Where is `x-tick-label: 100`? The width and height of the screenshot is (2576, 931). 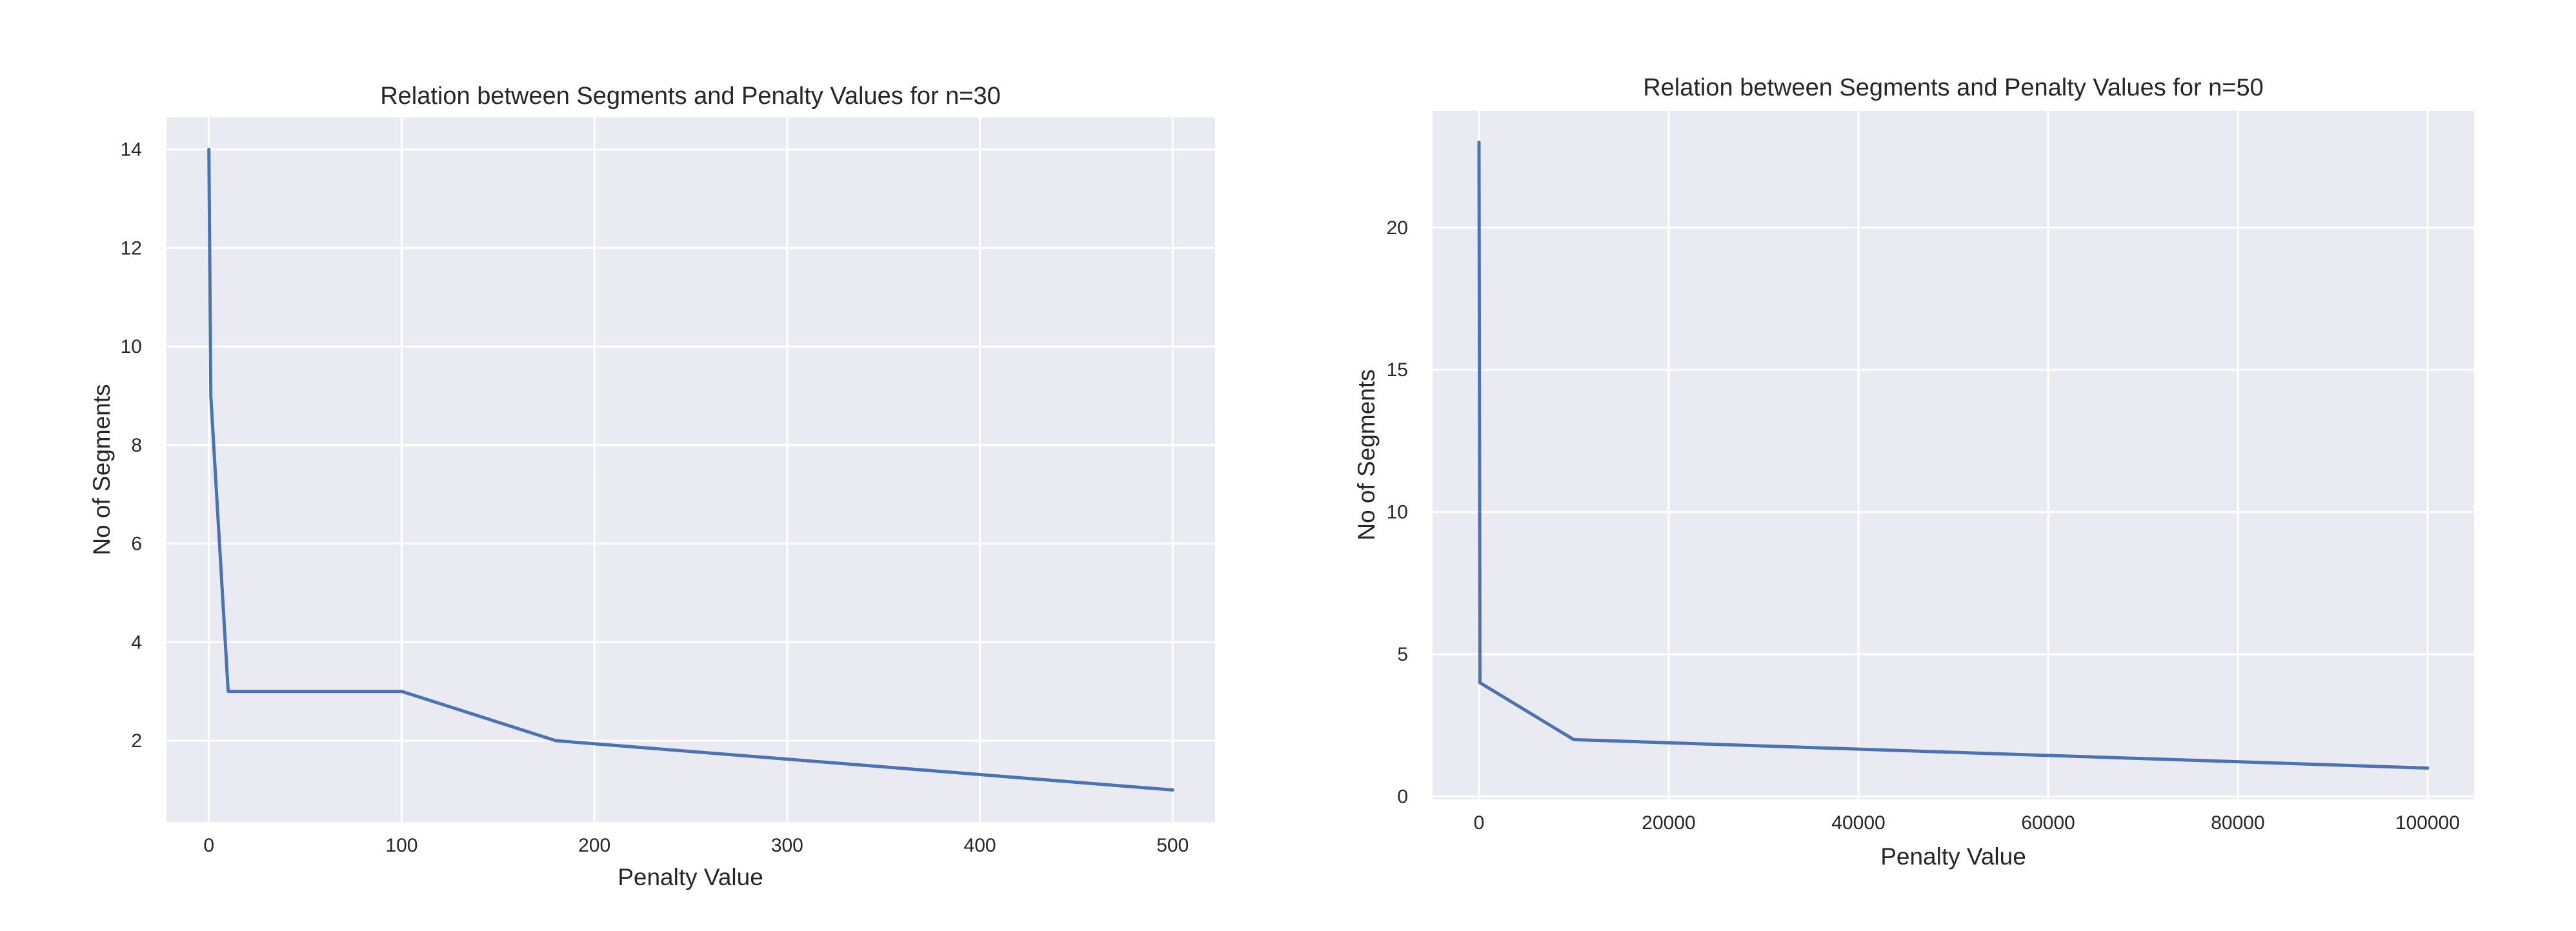 x-tick-label: 100 is located at coordinates (401, 846).